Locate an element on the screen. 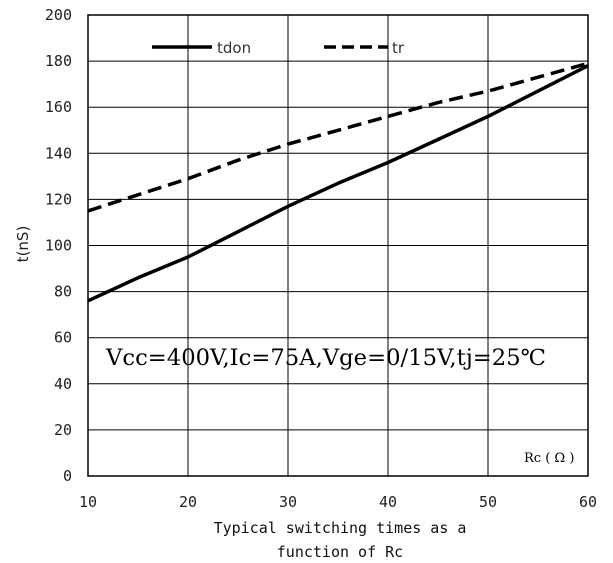 This screenshot has width=613, height=563. legend-label-tr: tr is located at coordinates (398, 48).